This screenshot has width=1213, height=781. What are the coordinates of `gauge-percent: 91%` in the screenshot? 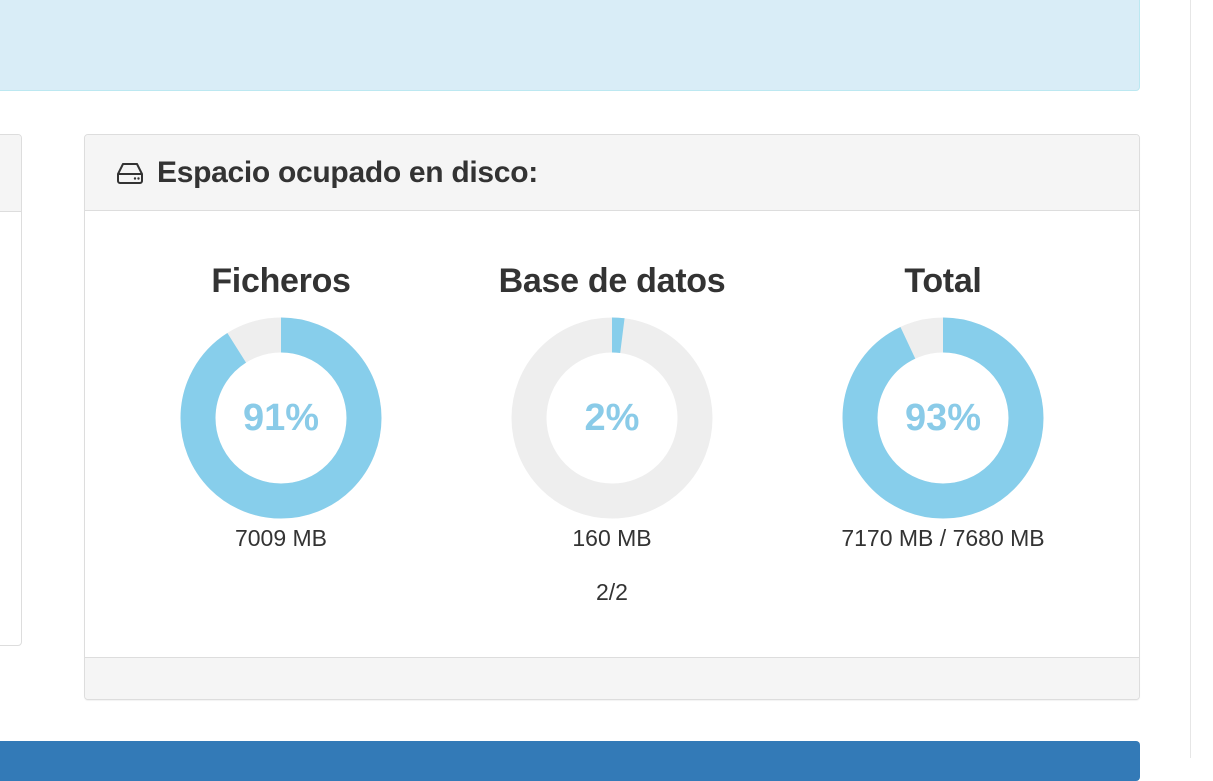 It's located at (281, 417).